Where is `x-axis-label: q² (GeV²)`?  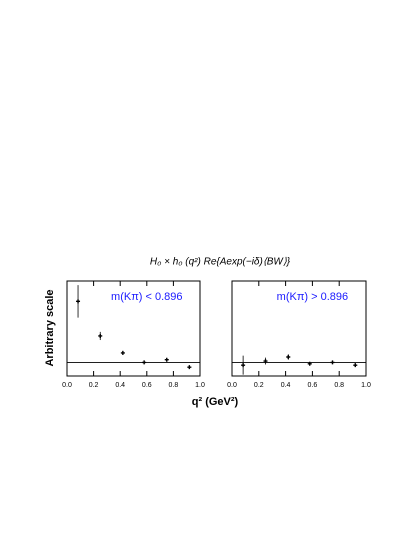 x-axis-label: q² (GeV²) is located at coordinates (215, 402).